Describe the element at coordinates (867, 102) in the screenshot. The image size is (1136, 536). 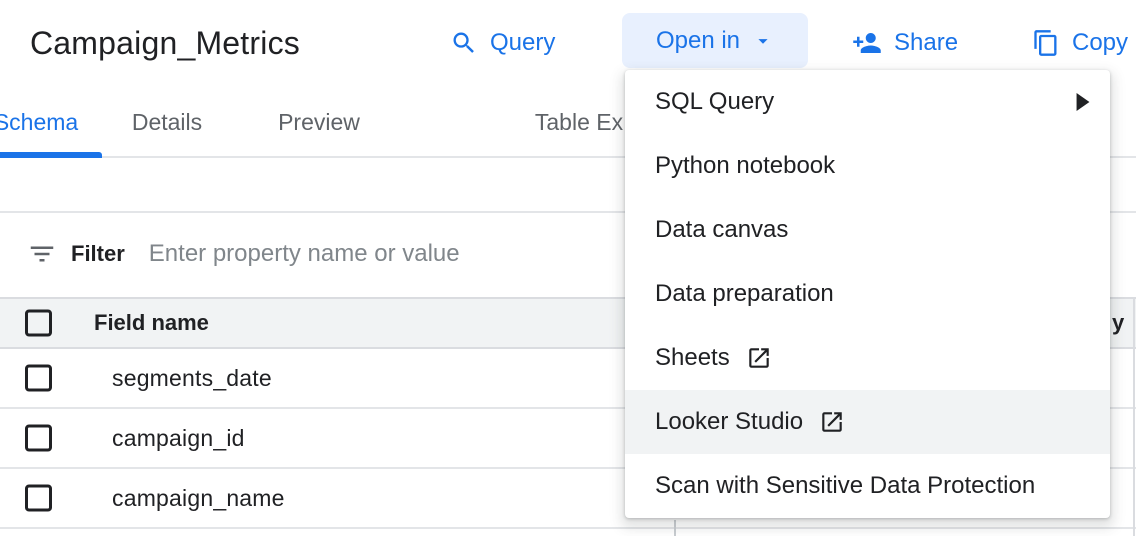
I see `menu-item-sql-query: SQL Query` at that location.